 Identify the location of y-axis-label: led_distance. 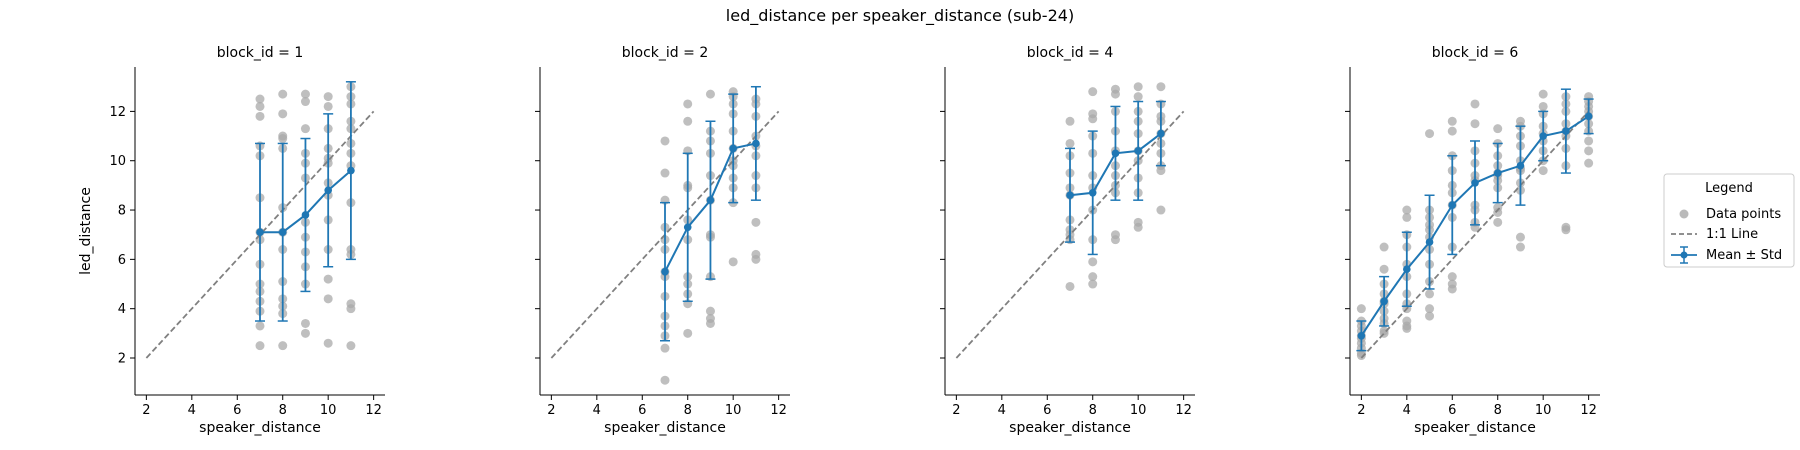
(86, 231).